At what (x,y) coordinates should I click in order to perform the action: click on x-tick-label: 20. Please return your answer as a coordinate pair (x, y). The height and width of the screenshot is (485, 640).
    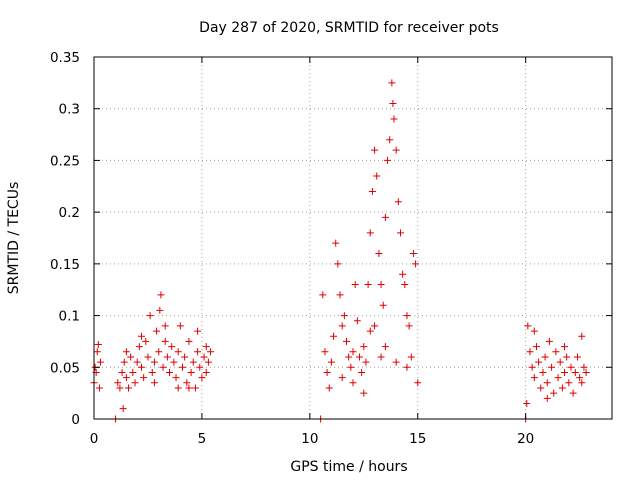
    Looking at the image, I should click on (525, 439).